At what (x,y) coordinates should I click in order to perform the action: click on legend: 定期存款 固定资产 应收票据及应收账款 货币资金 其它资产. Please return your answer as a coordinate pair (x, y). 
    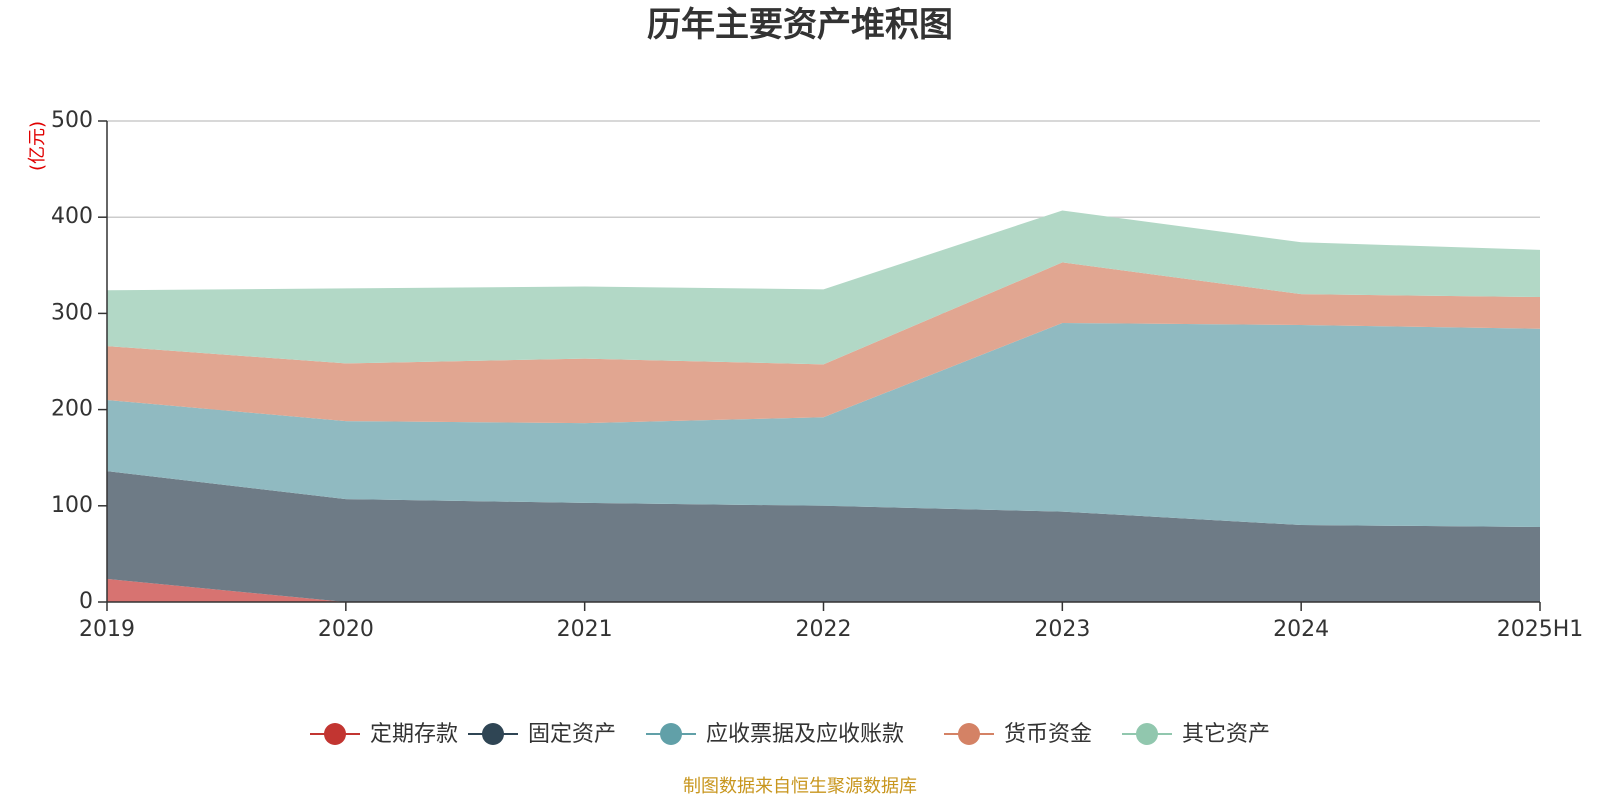
    Looking at the image, I should click on (790, 734).